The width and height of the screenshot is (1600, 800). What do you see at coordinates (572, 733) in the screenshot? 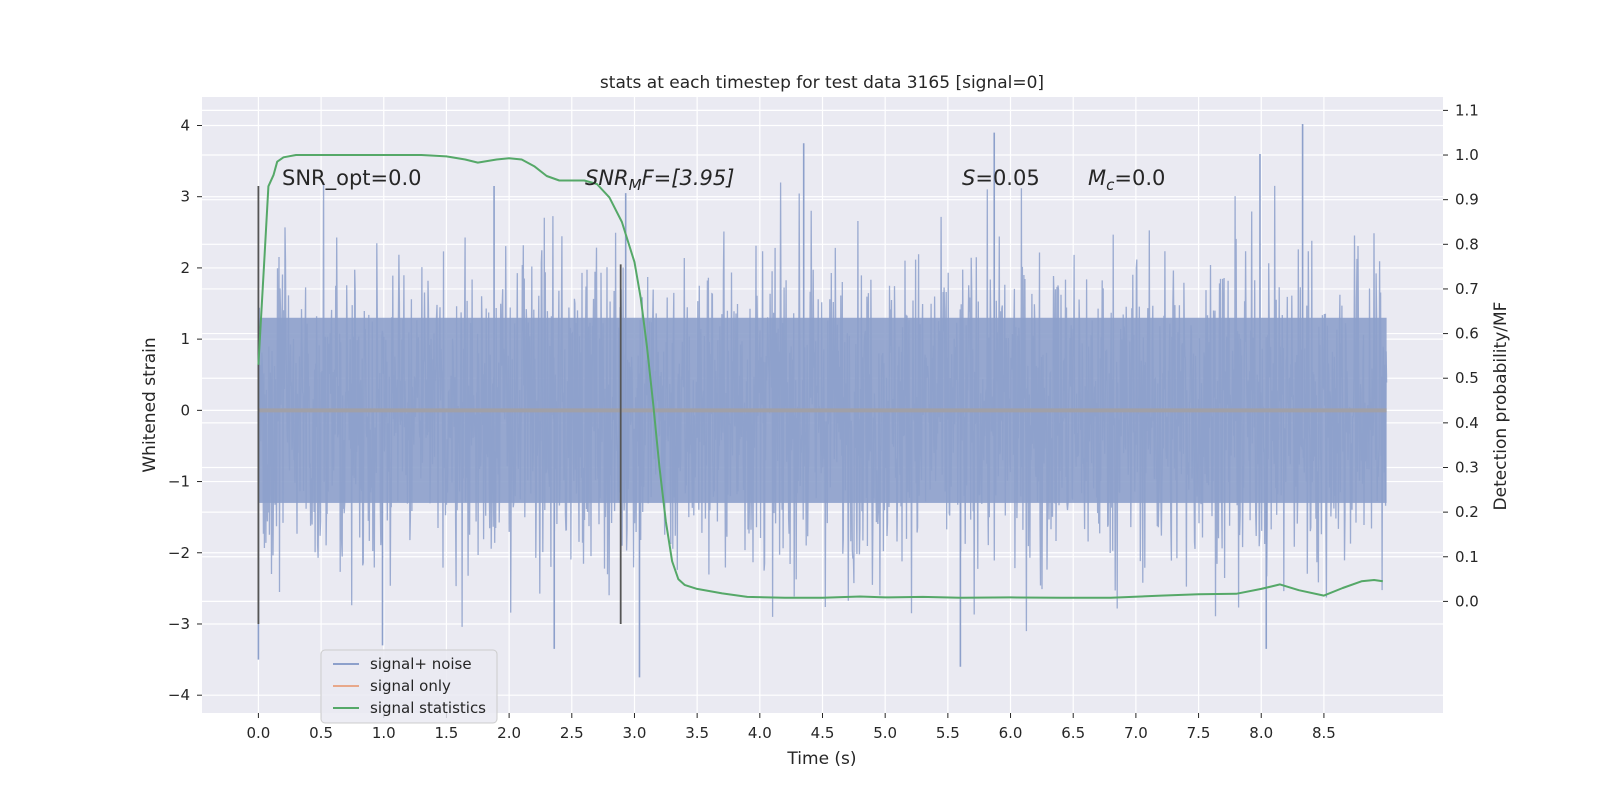
I see `x-tick-label: 2.5` at bounding box center [572, 733].